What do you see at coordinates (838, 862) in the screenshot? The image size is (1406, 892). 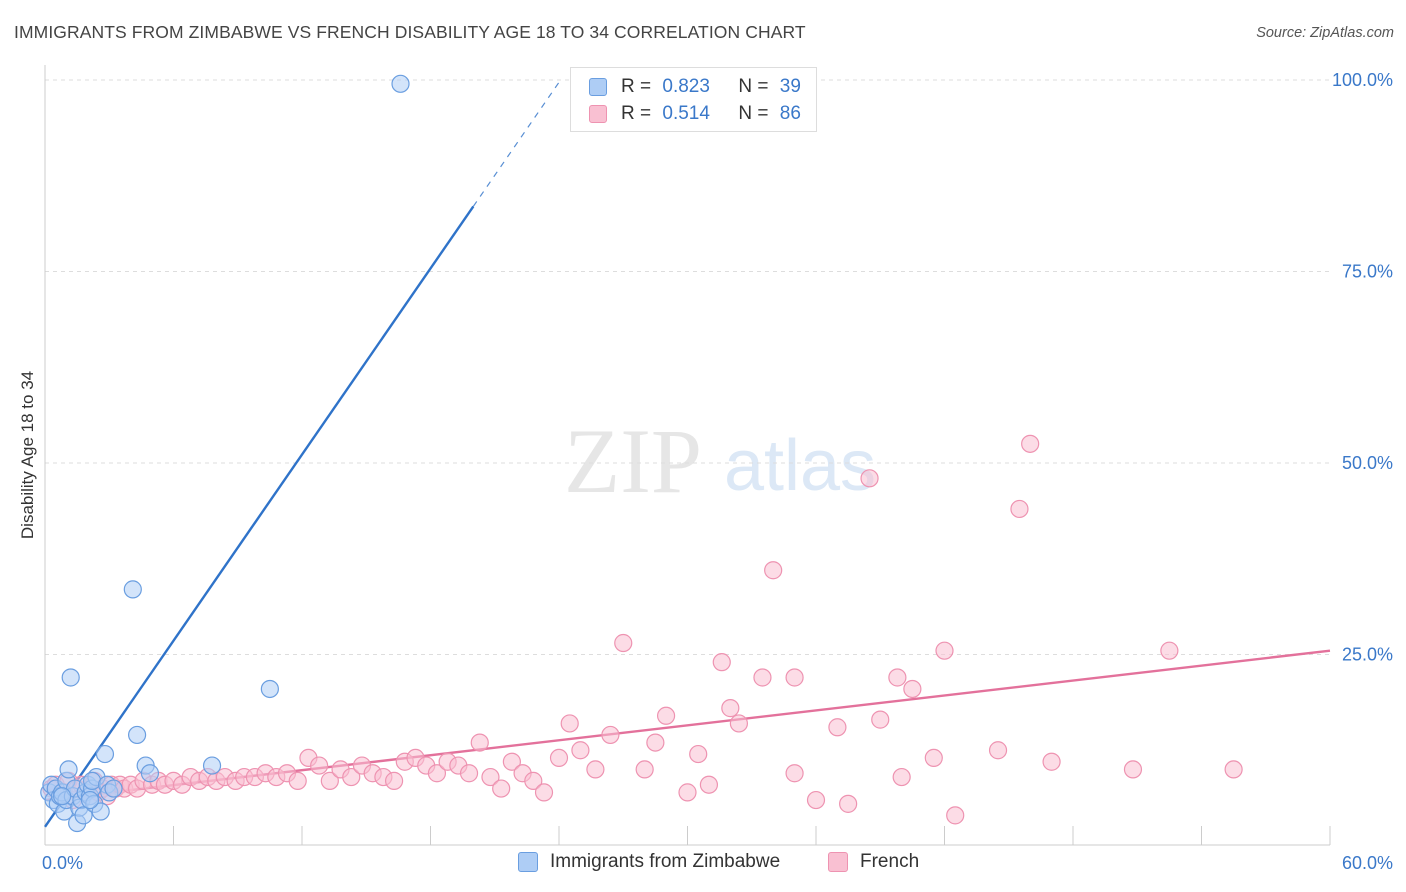 I see `bottom-legend-swatch-french` at bounding box center [838, 862].